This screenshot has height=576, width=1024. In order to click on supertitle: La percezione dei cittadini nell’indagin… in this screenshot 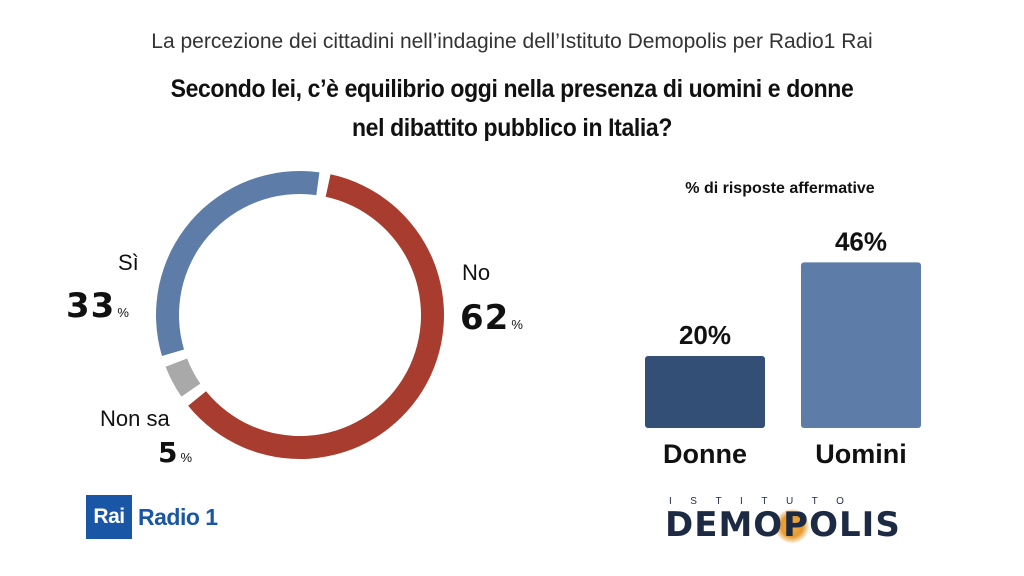, I will do `click(512, 41)`.